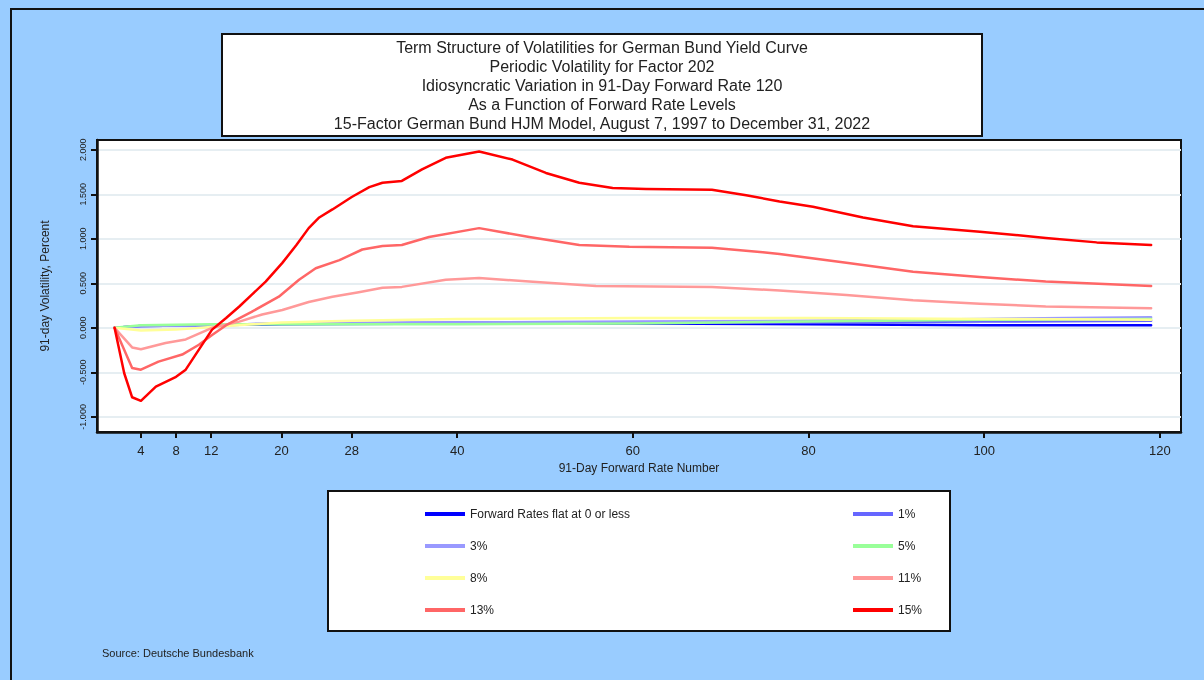  I want to click on x-tick-label: 12, so click(211, 450).